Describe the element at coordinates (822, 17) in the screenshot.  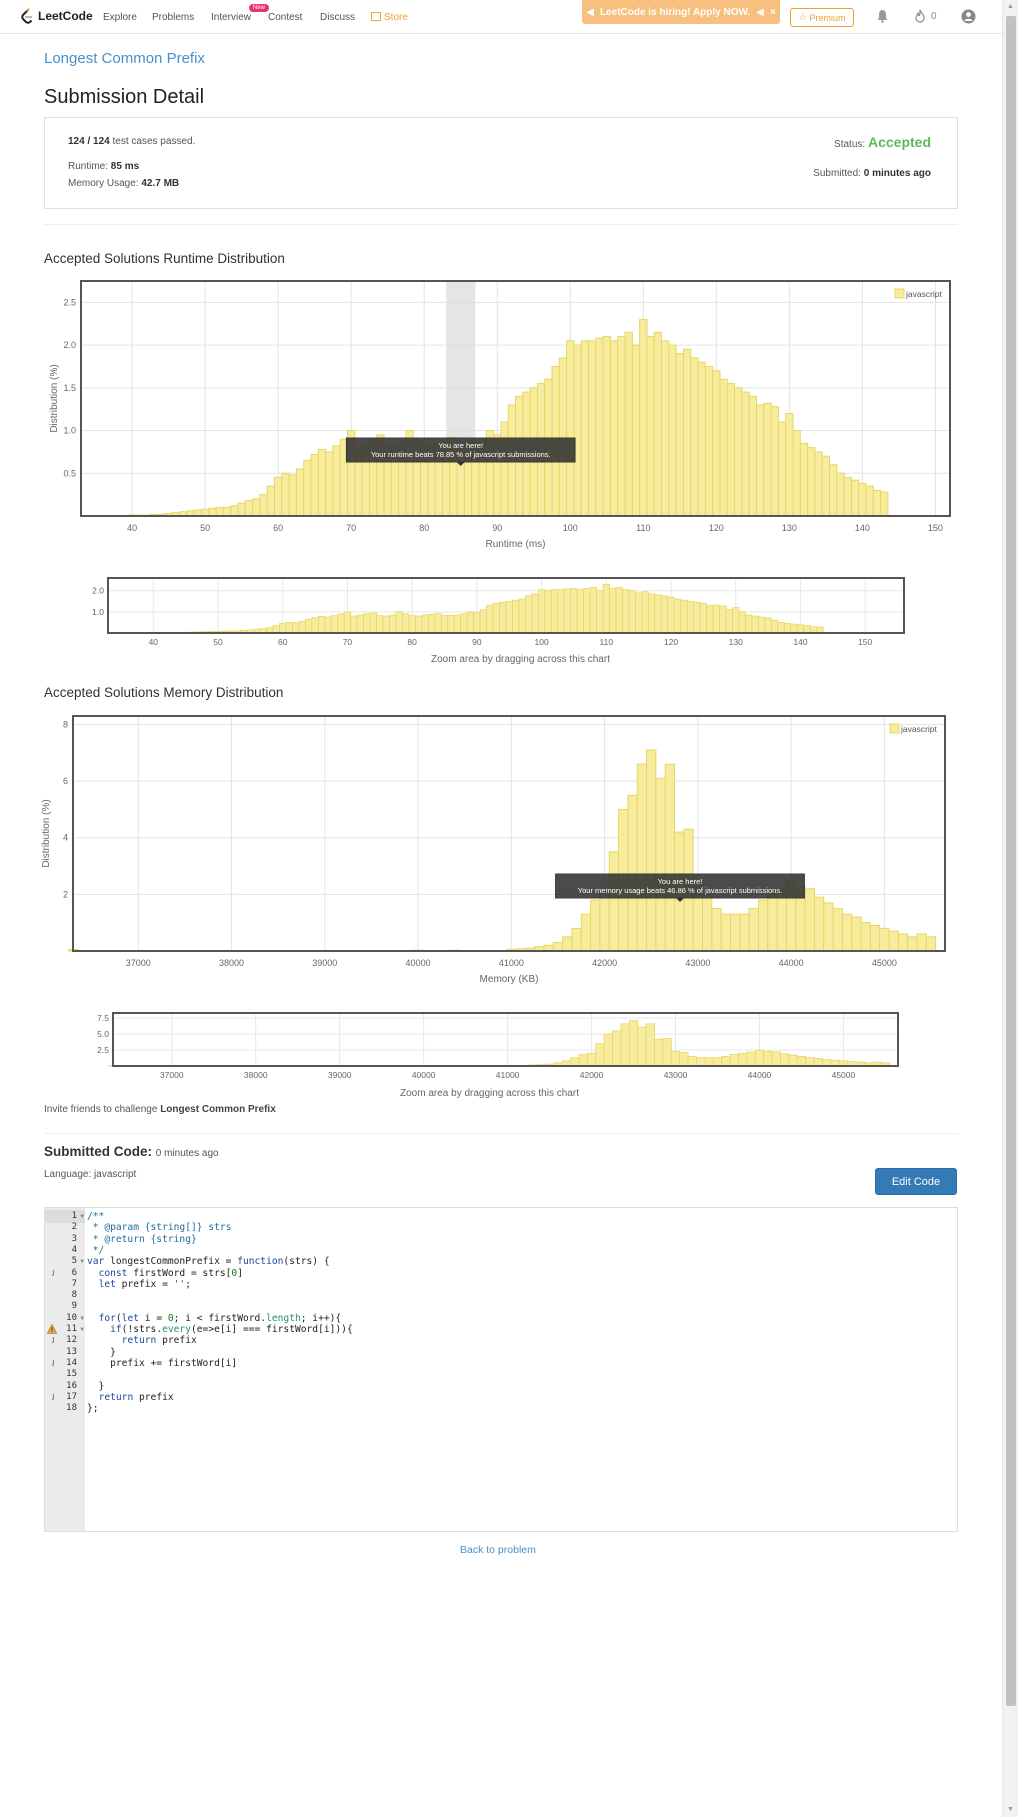
I see `premium-button: ☆ Premium` at that location.